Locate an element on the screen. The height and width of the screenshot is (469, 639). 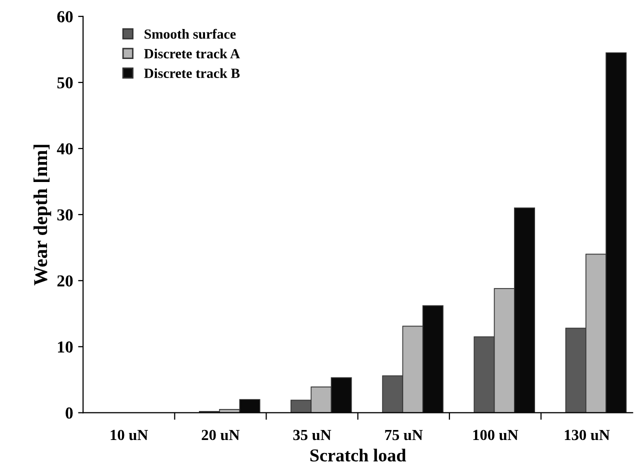
y-axis-title: Wear depth [nm] is located at coordinates (42, 215).